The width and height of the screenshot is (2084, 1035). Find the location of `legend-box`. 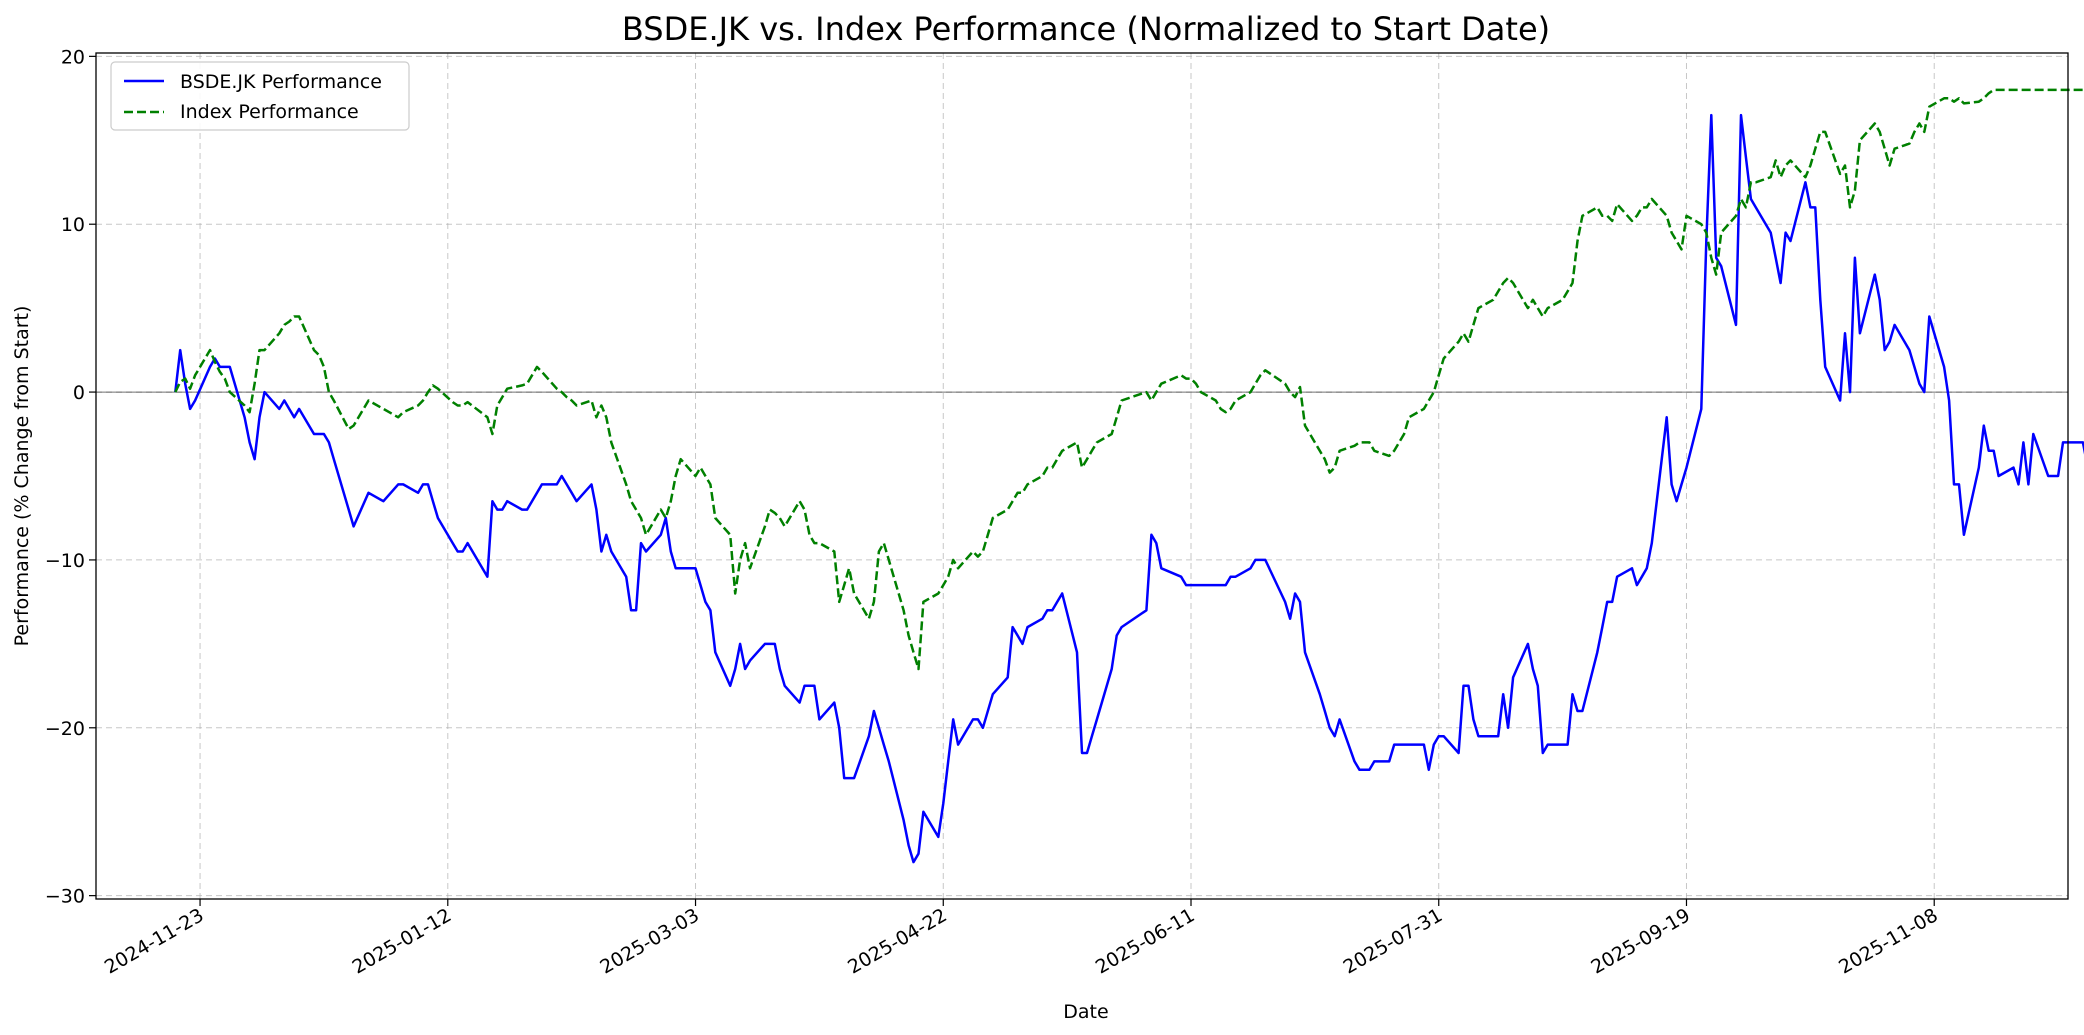

legend-box is located at coordinates (260, 96).